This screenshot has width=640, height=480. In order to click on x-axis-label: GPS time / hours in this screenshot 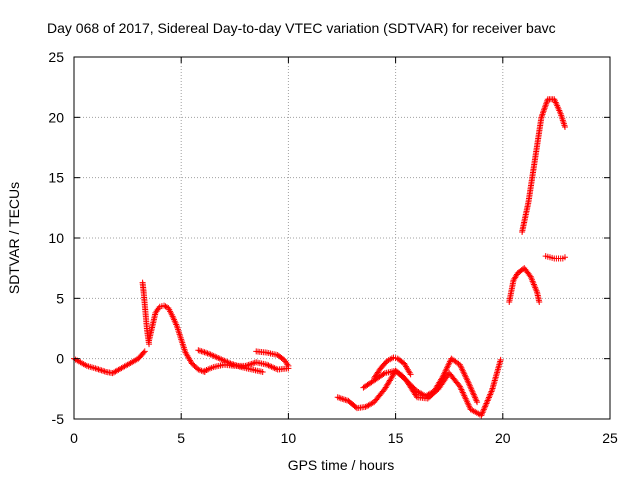, I will do `click(341, 465)`.